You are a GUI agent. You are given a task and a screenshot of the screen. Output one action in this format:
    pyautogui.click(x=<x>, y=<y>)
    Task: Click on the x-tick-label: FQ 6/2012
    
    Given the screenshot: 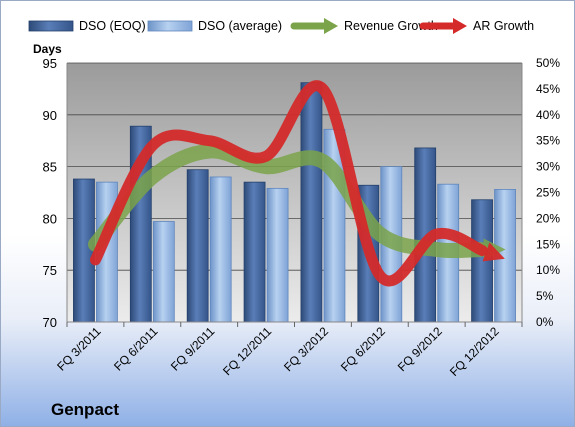 What is the action you would take?
    pyautogui.click(x=363, y=349)
    